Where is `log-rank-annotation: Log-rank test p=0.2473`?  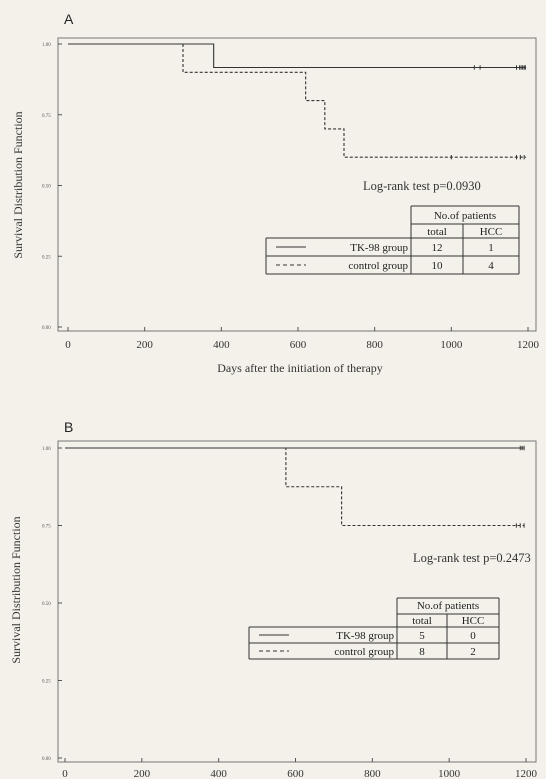 log-rank-annotation: Log-rank test p=0.2473 is located at coordinates (472, 558).